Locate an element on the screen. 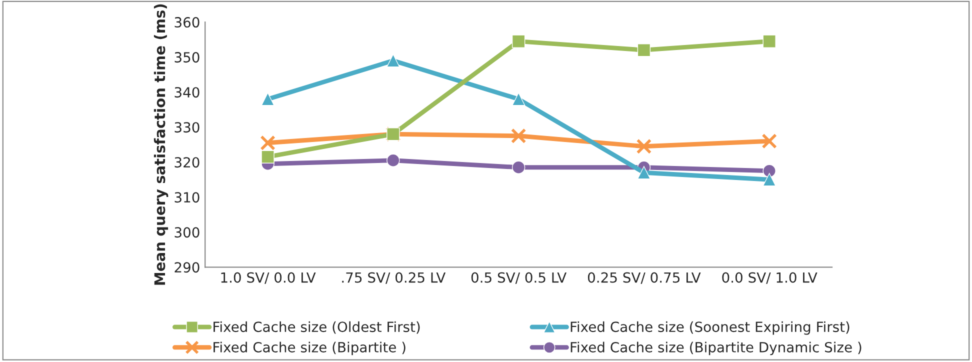 The height and width of the screenshot is (362, 972). legend-label: Fixed Cache size (Bipartite ) is located at coordinates (310, 349).